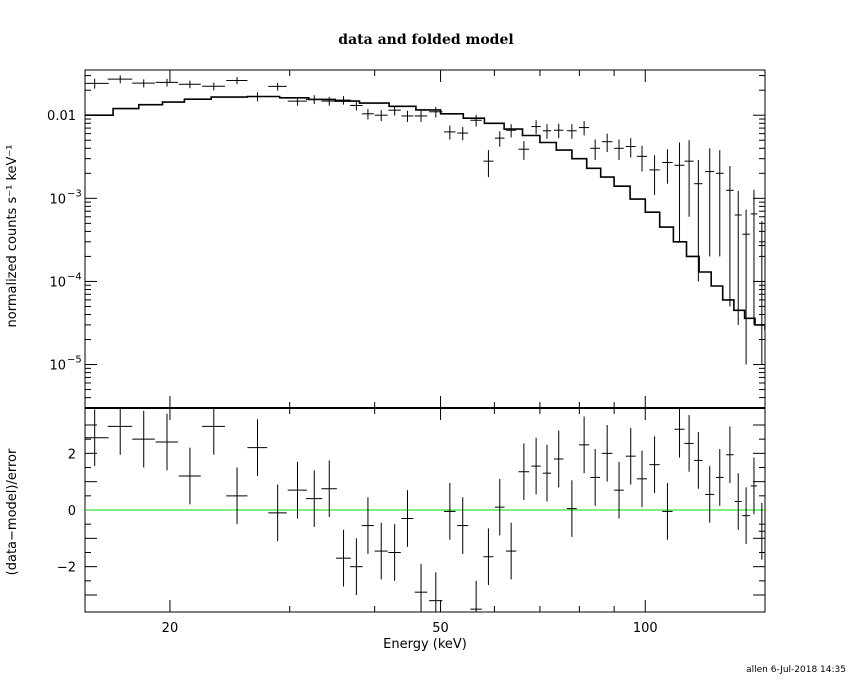  I want to click on x-axis-label: Energy (keV), so click(425, 644).